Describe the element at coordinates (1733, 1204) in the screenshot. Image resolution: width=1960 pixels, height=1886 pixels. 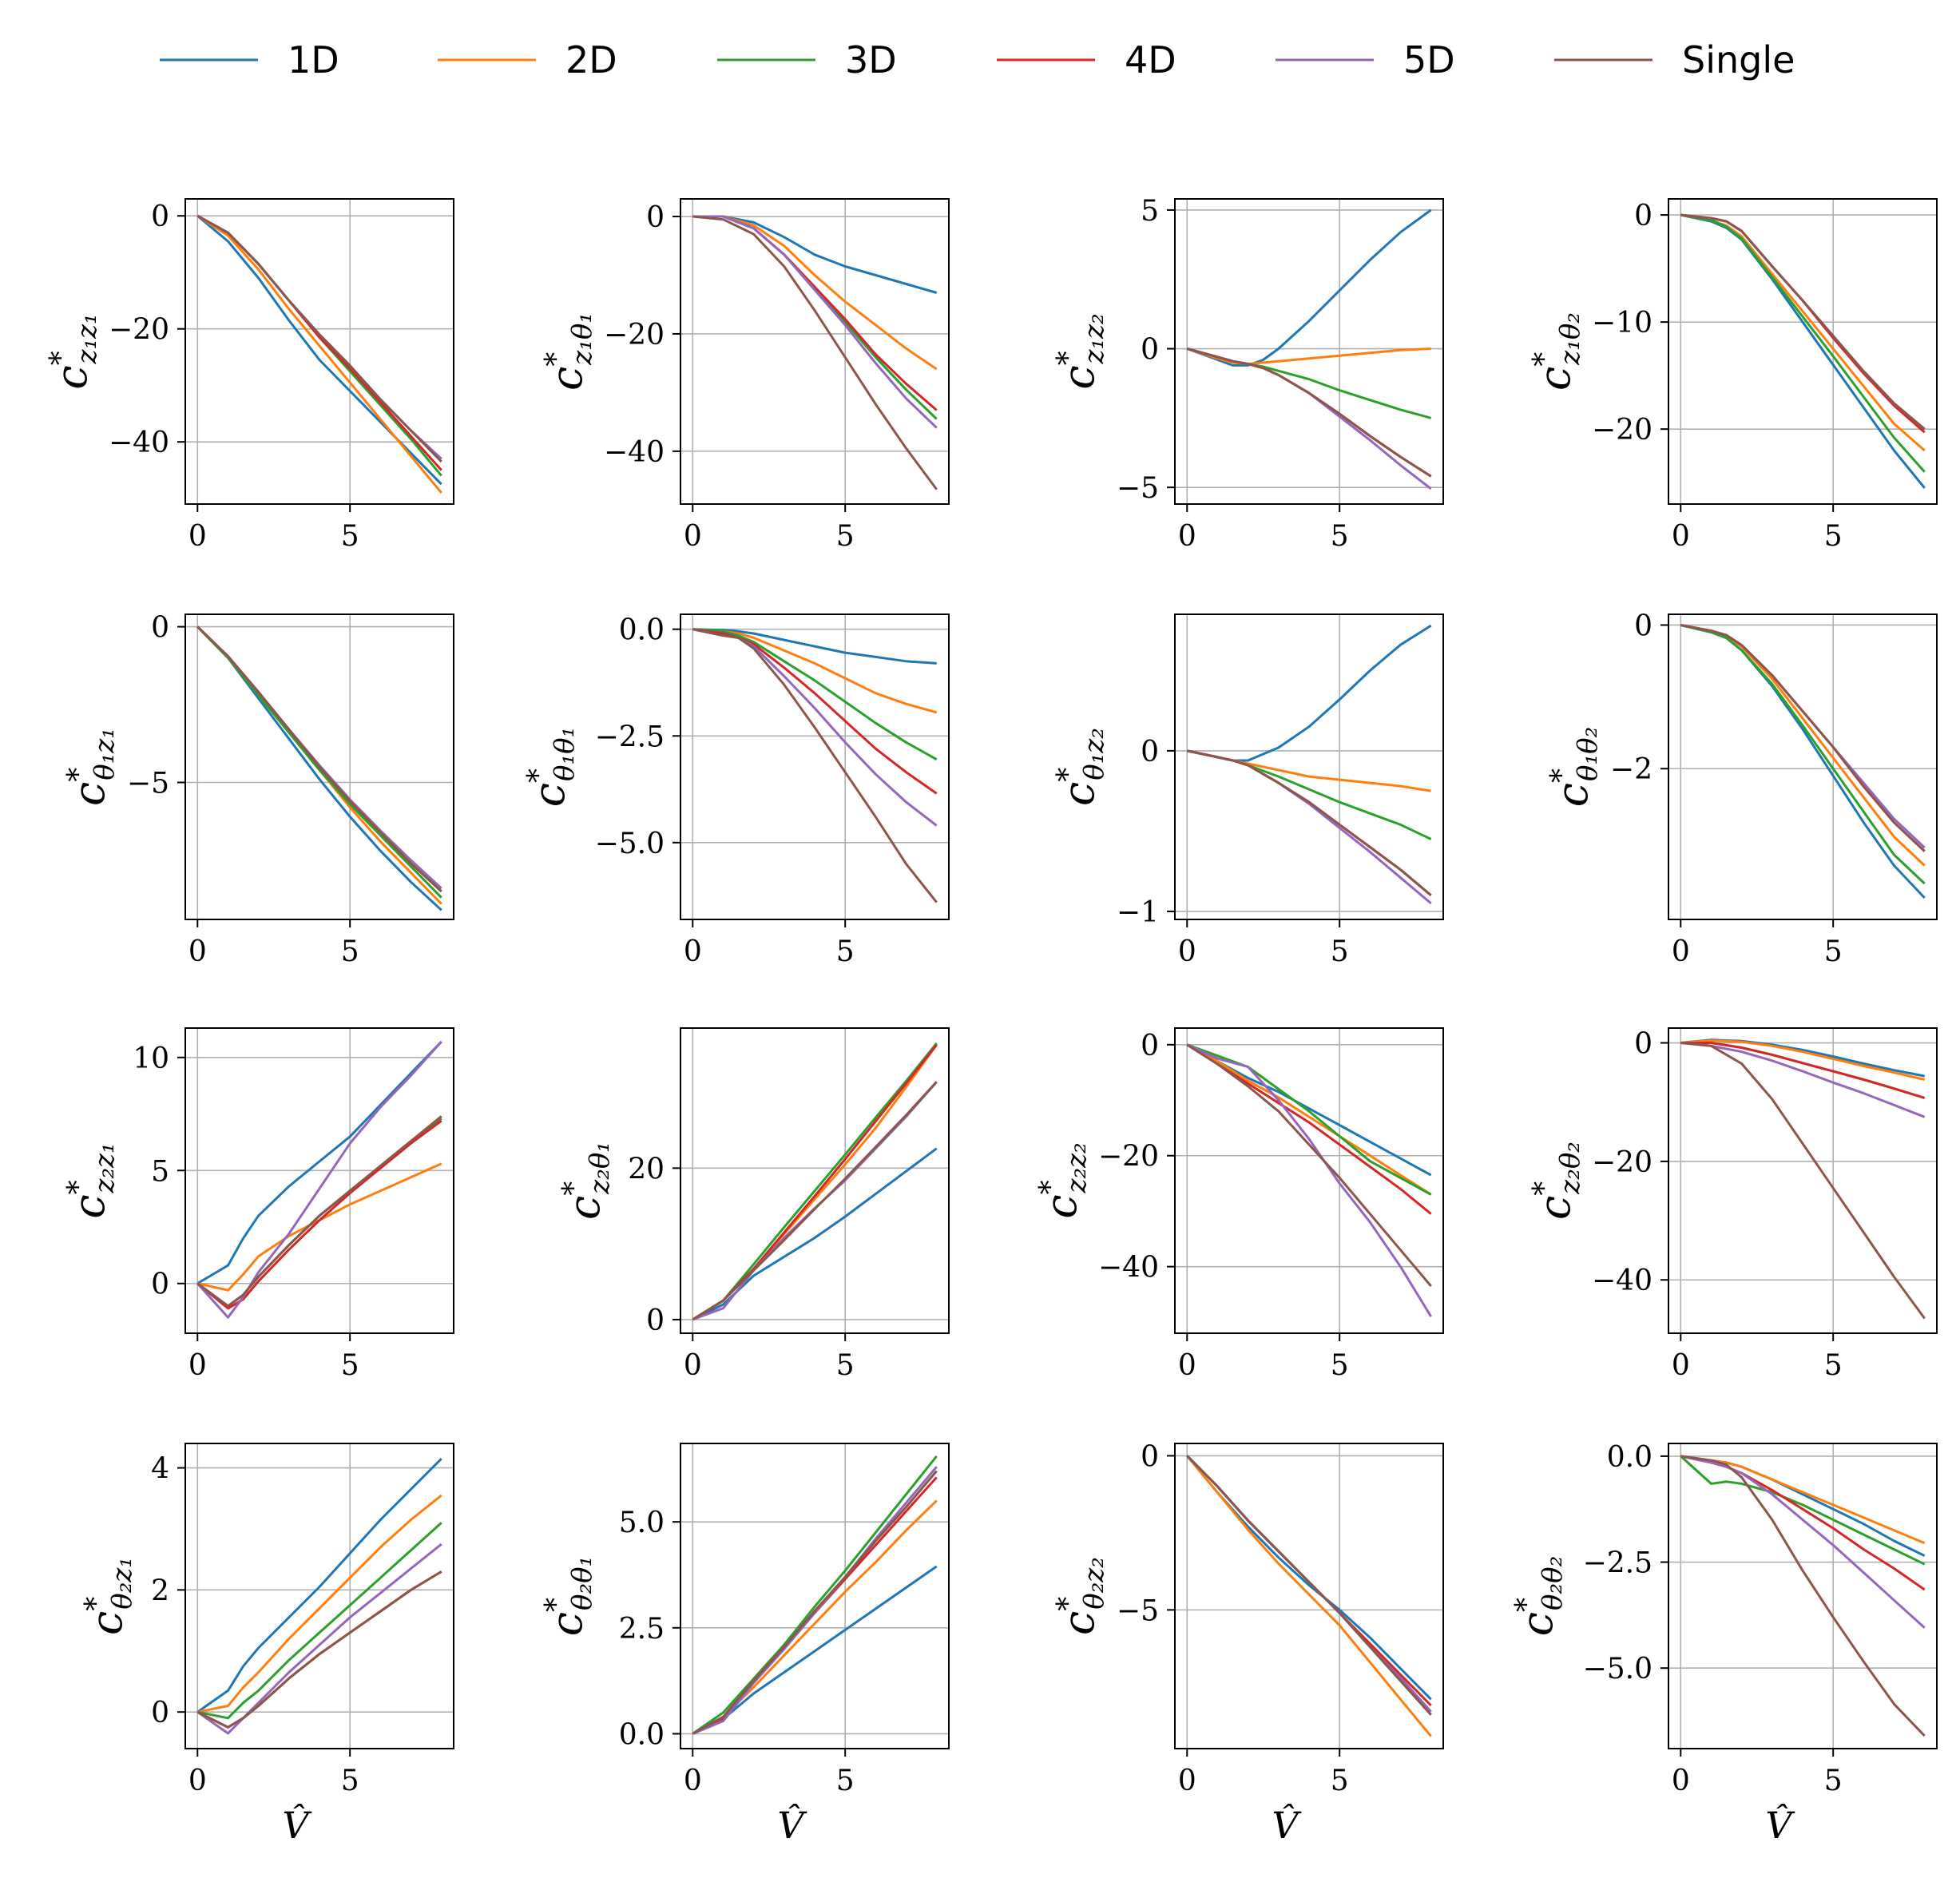
I see `subplot-3-4: 0 5 0 −20 −40 c*z₂θ₂` at that location.